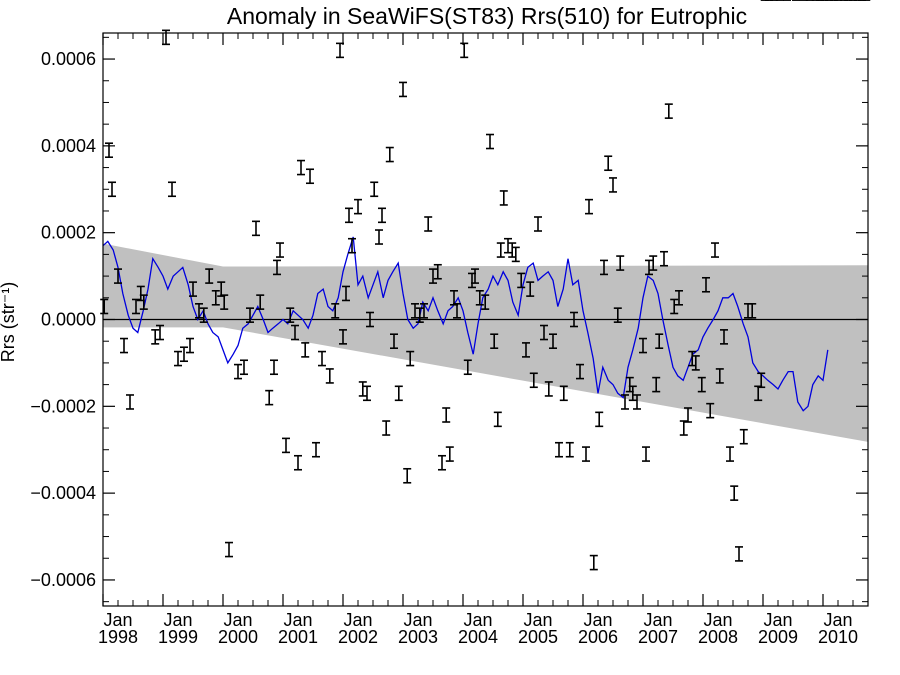 This screenshot has height=675, width=900. What do you see at coordinates (178, 637) in the screenshot?
I see `x-tick-year: 1999` at bounding box center [178, 637].